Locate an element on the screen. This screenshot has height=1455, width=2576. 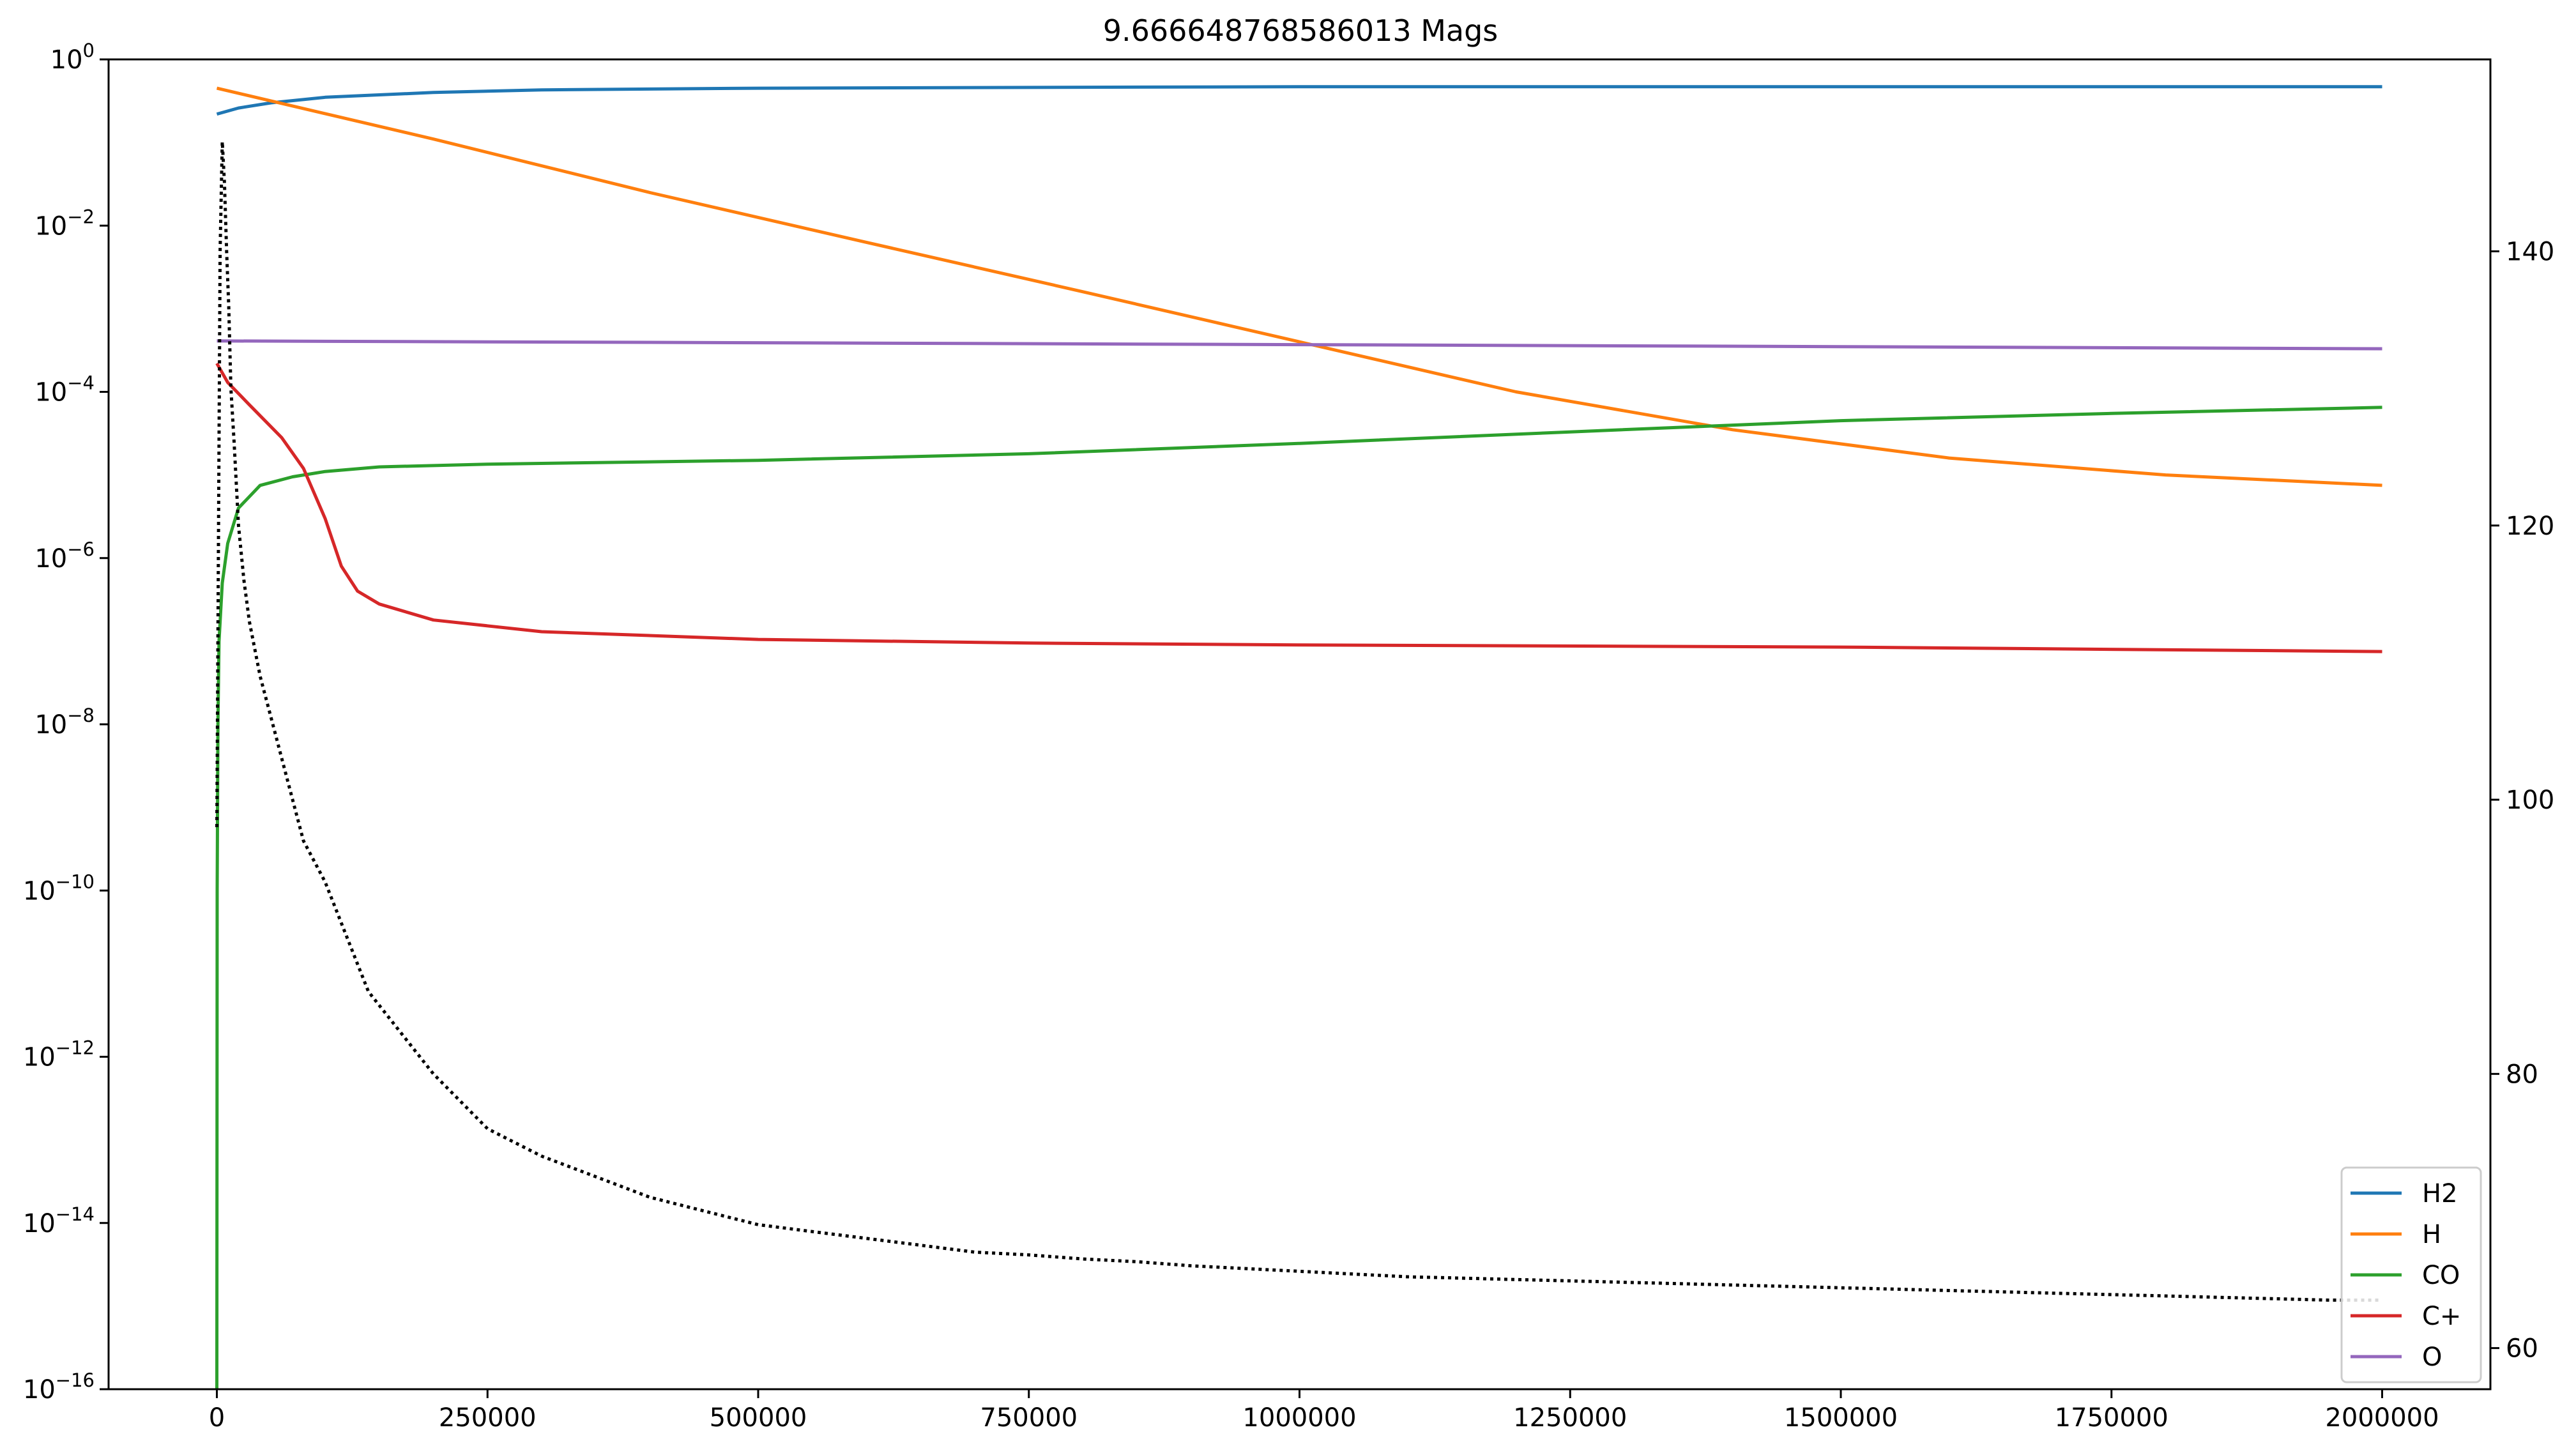
y-tick-label-exponent: −8 is located at coordinates (81, 715).